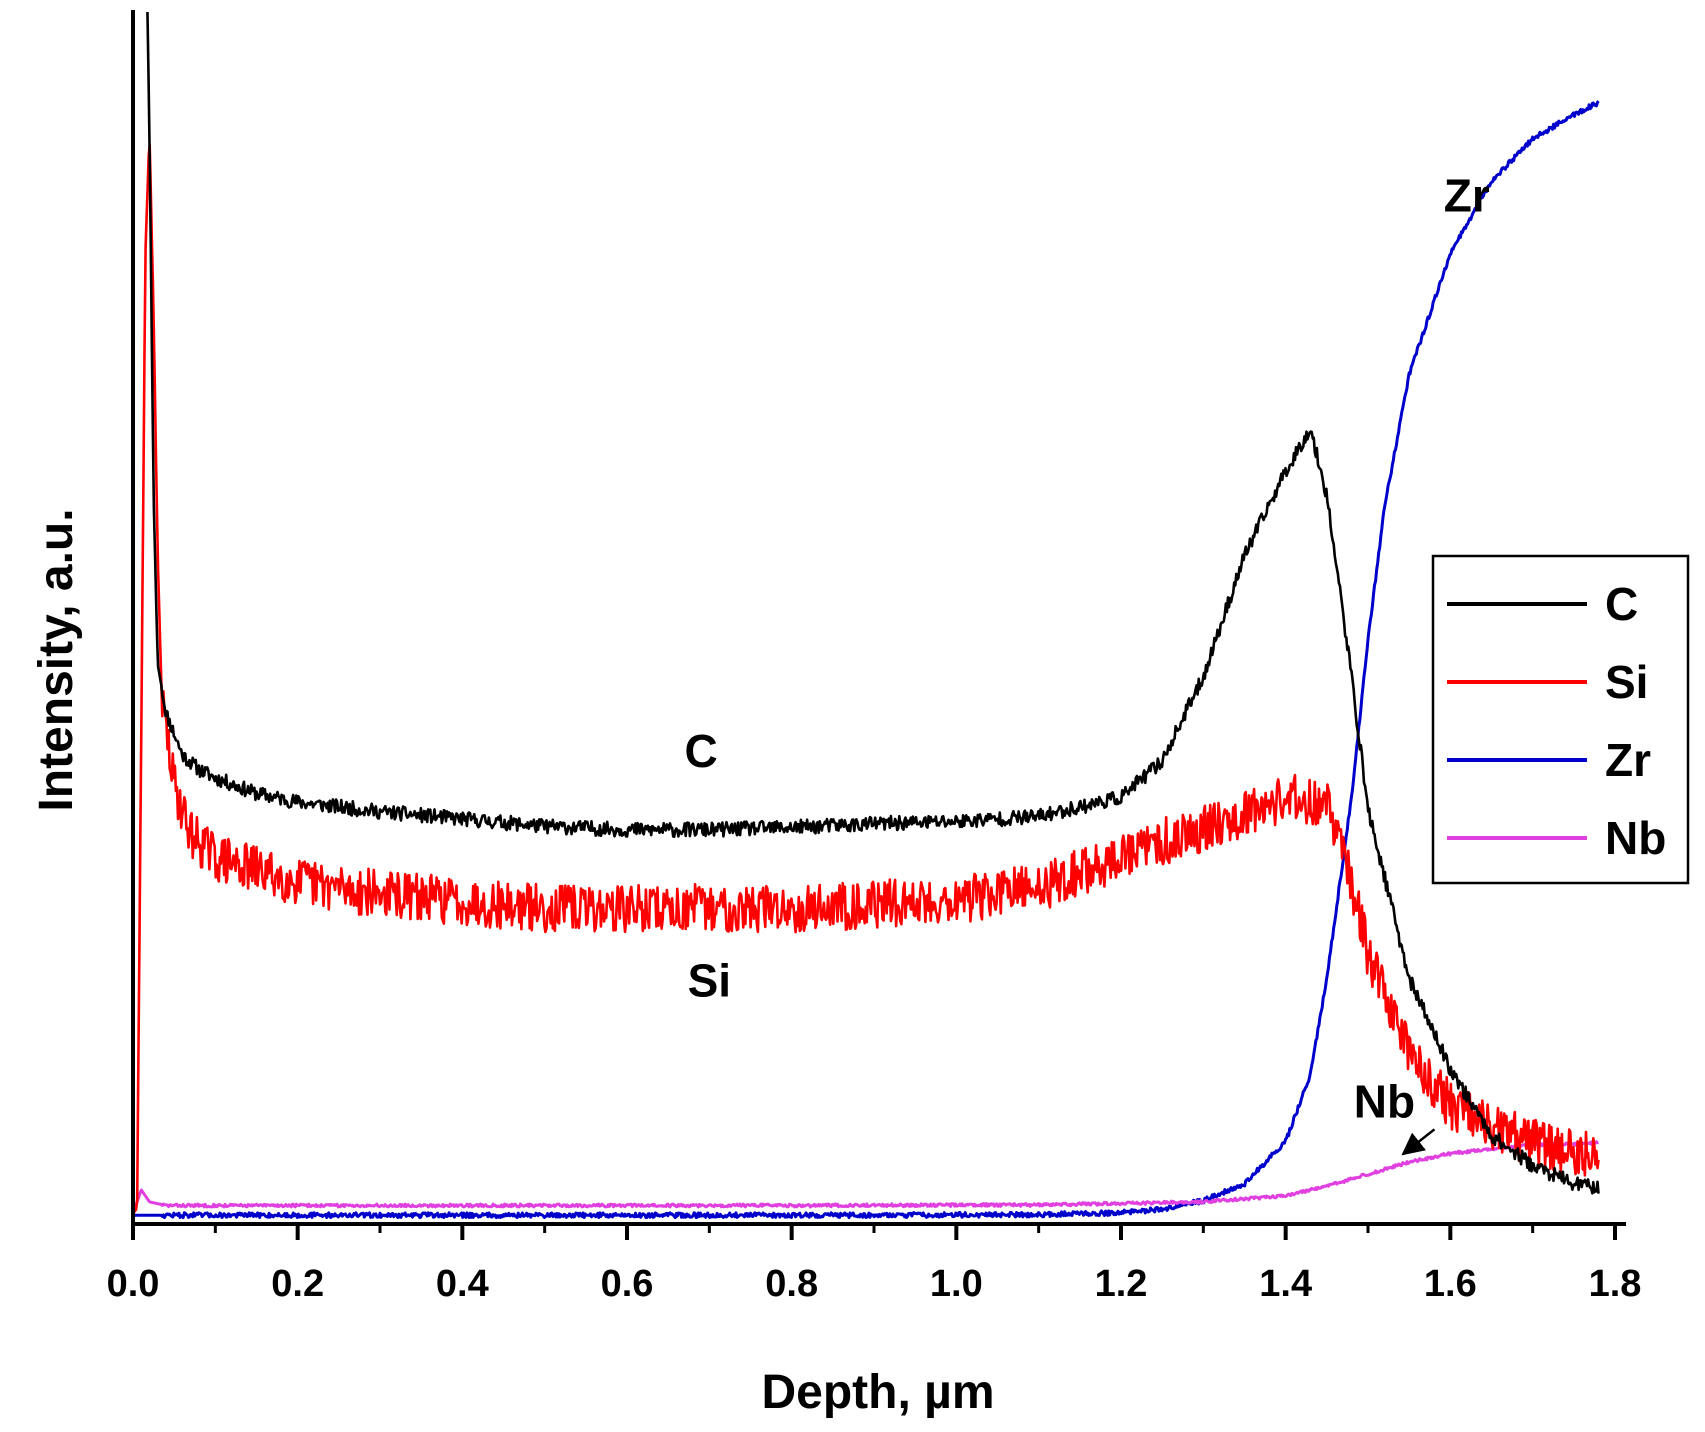 The image size is (1705, 1432). Describe the element at coordinates (791, 1284) in the screenshot. I see `x-tick-label: 0.8` at that location.